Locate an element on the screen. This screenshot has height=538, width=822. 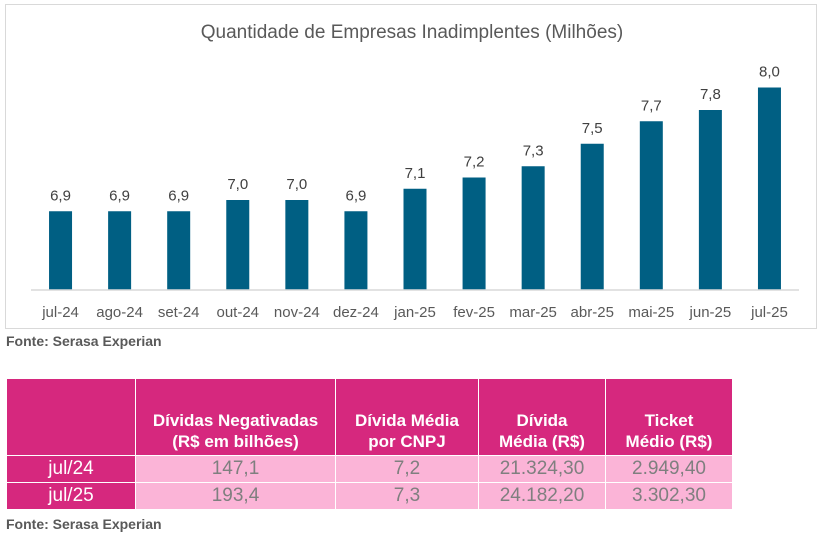
table-row: jul/25 193,4 7,3 24.182,20 3.302,30 is located at coordinates (369, 496).